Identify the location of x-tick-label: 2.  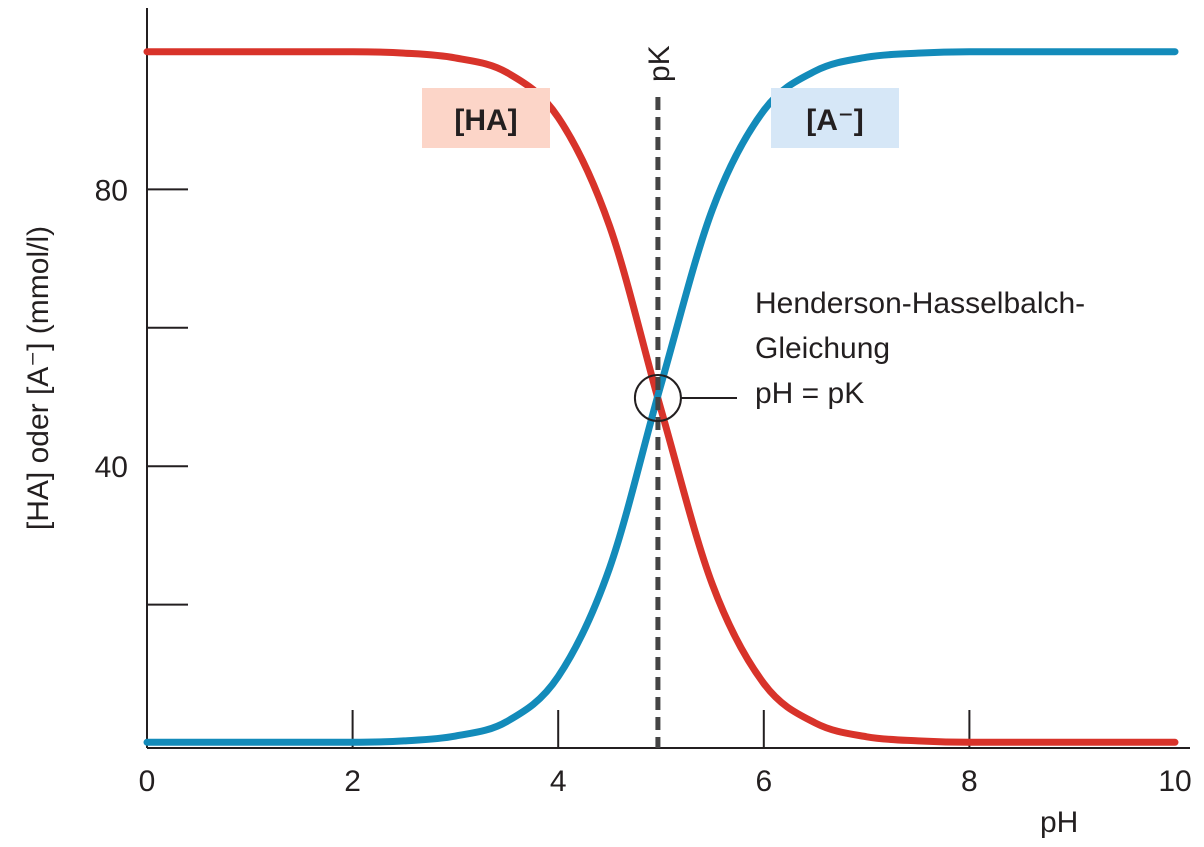
(352, 781).